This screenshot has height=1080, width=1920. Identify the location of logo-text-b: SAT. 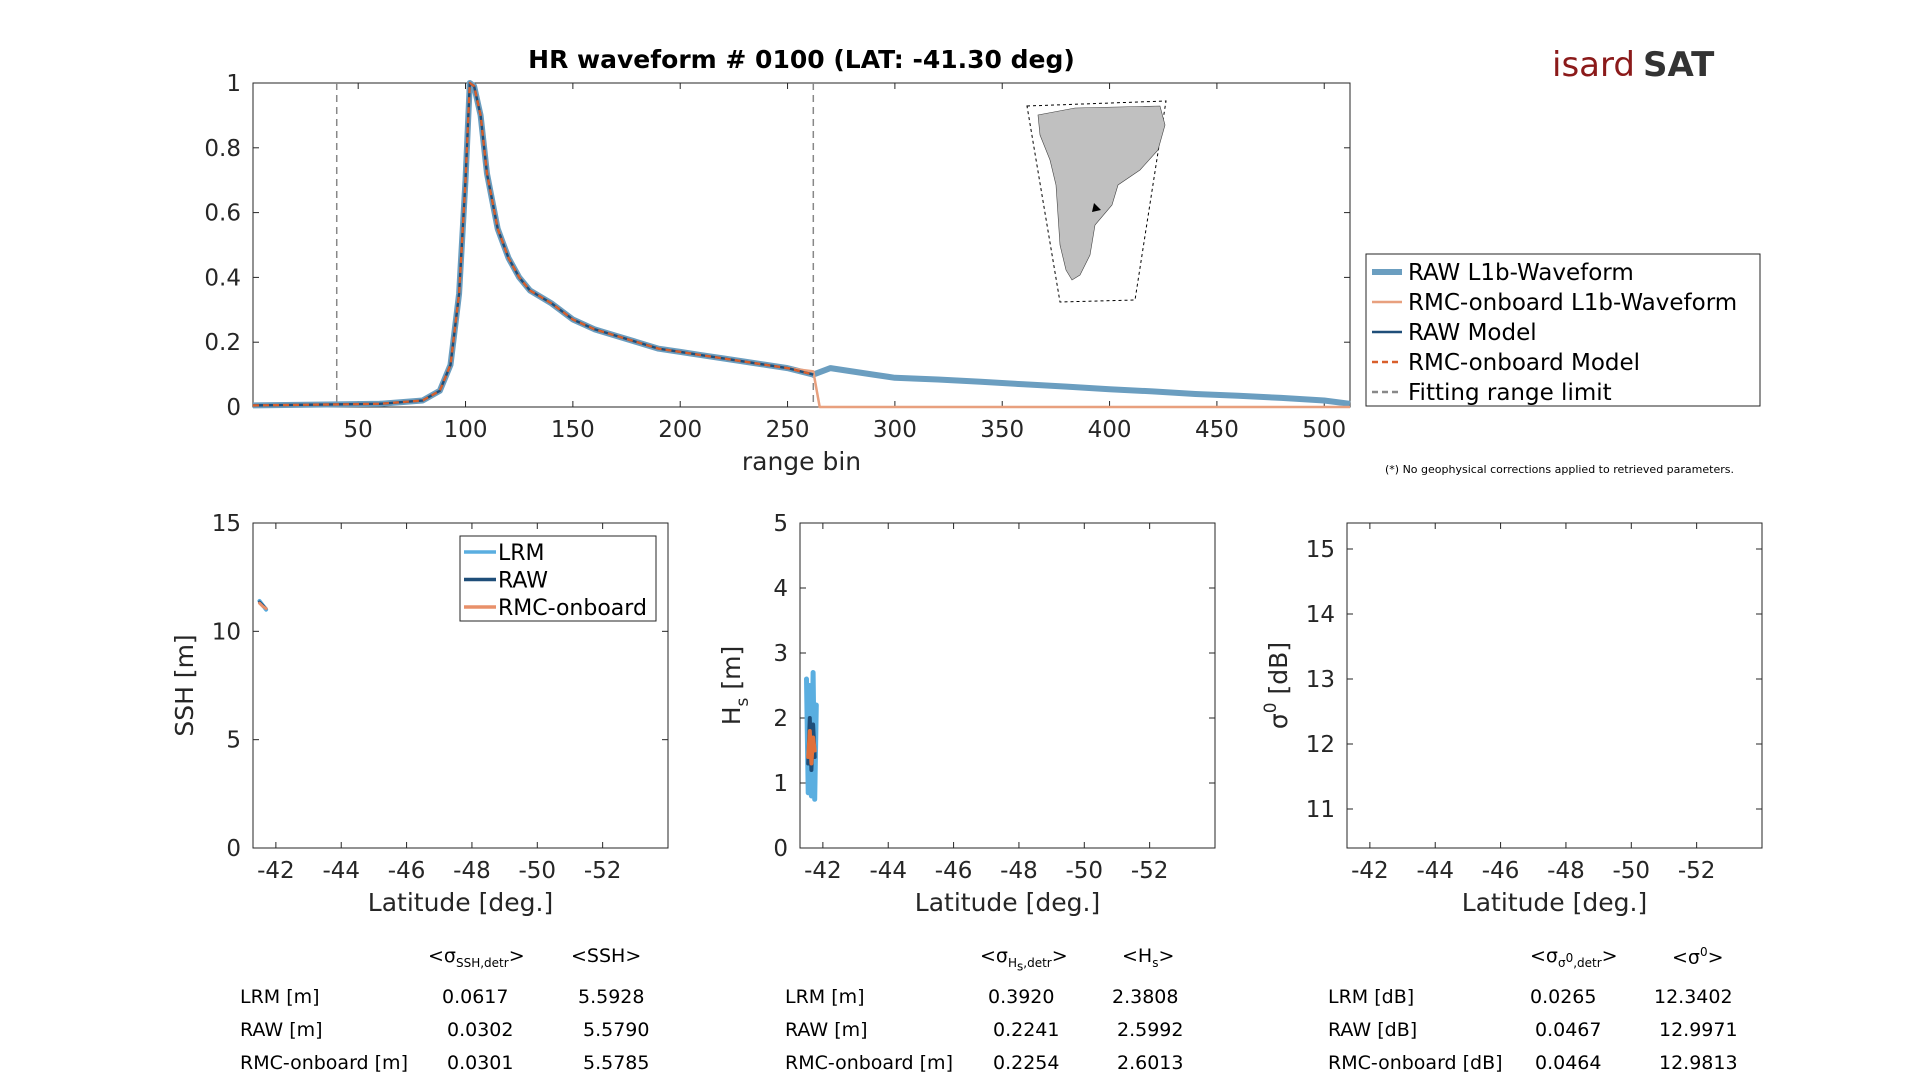
(1679, 65).